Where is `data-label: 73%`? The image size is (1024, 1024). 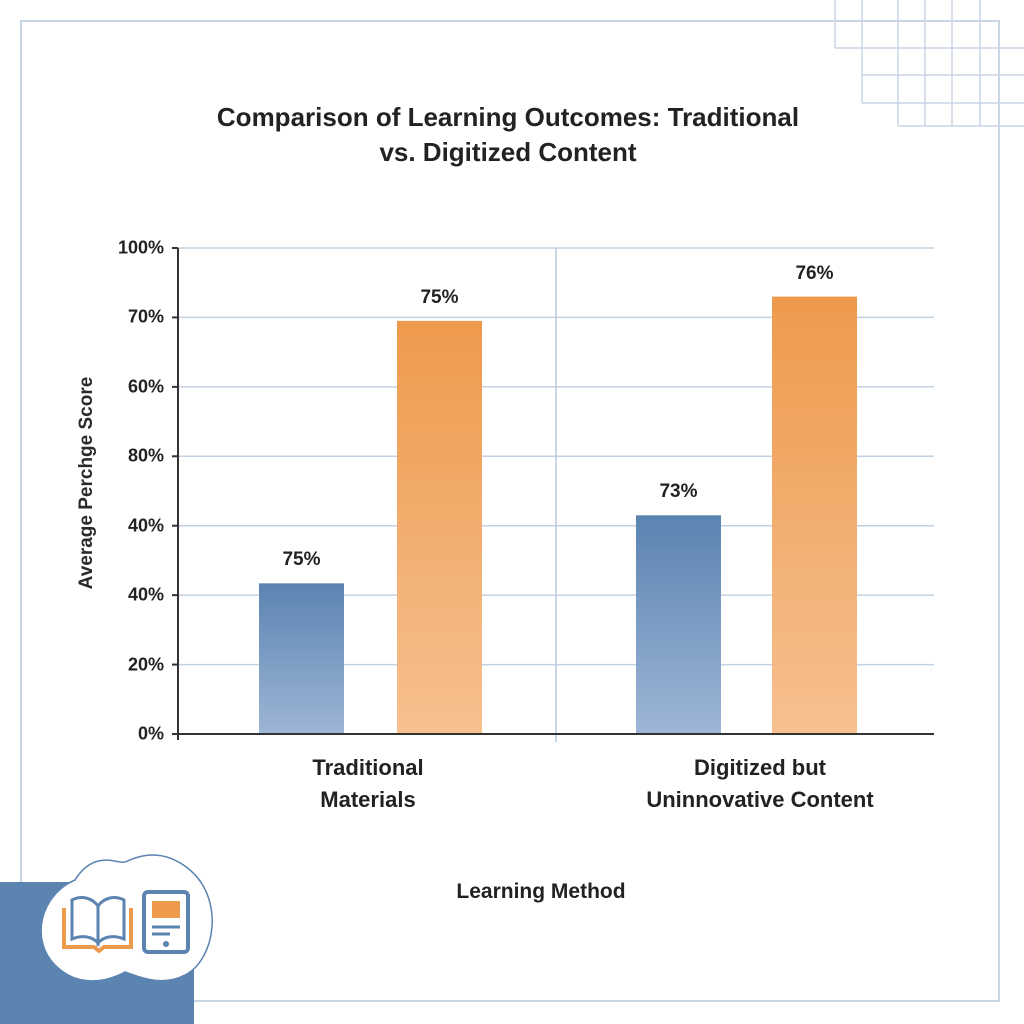
data-label: 73% is located at coordinates (678, 492).